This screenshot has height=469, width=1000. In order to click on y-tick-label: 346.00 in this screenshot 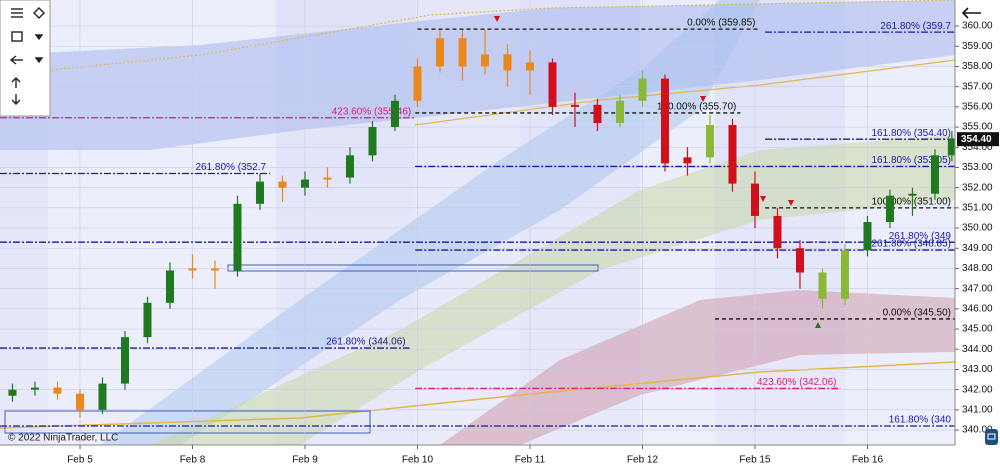, I will do `click(977, 308)`.